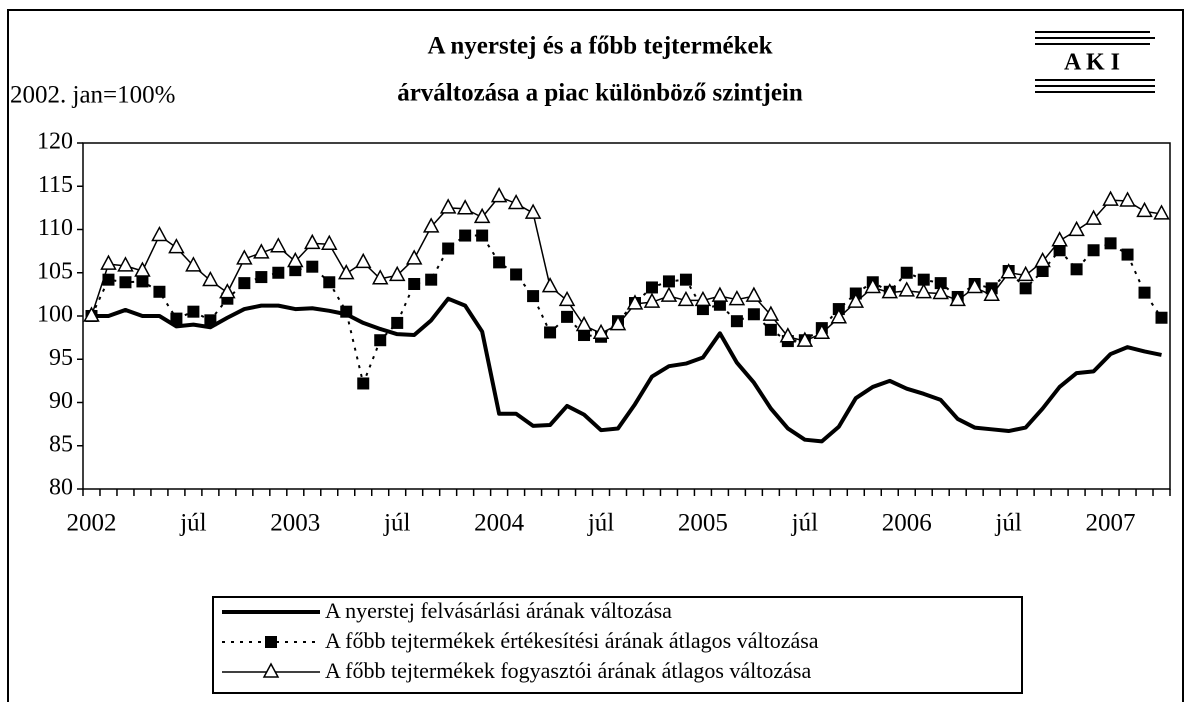 The height and width of the screenshot is (702, 1187). I want to click on x-tick-label: 2003, so click(295, 523).